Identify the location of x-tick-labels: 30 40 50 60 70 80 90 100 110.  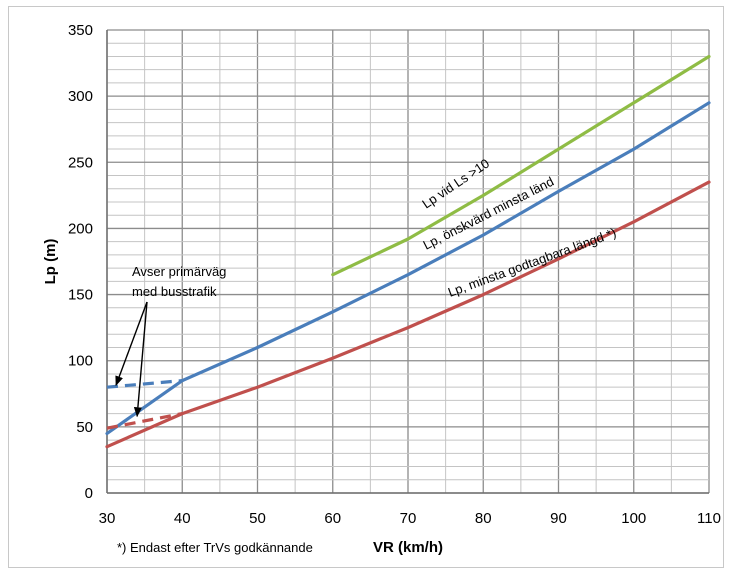
(410, 518).